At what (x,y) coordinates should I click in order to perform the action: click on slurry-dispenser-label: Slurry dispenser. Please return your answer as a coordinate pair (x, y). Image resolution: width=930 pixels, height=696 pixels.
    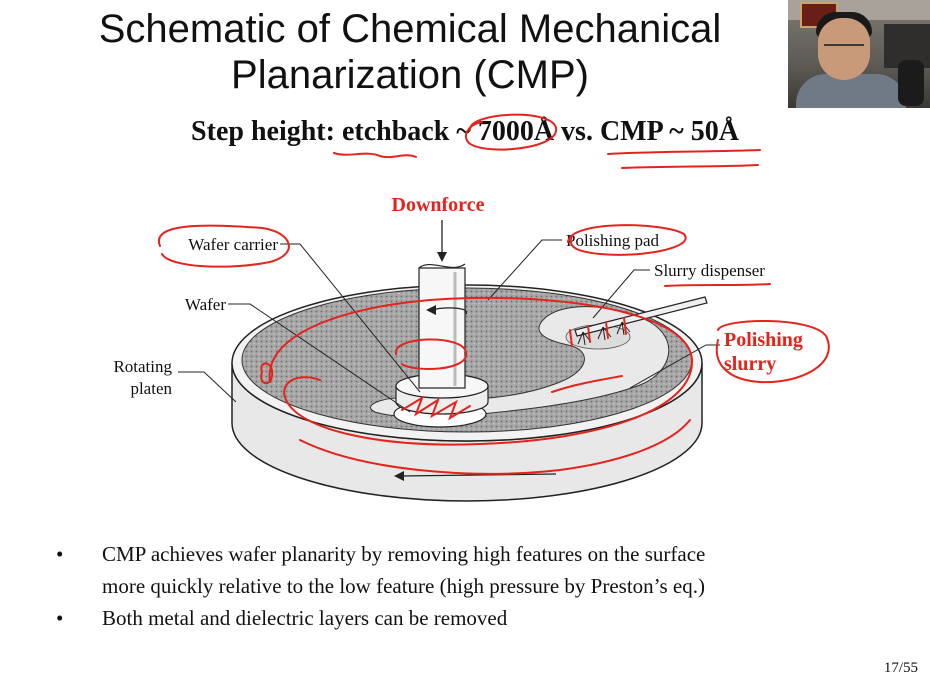
    Looking at the image, I should click on (709, 270).